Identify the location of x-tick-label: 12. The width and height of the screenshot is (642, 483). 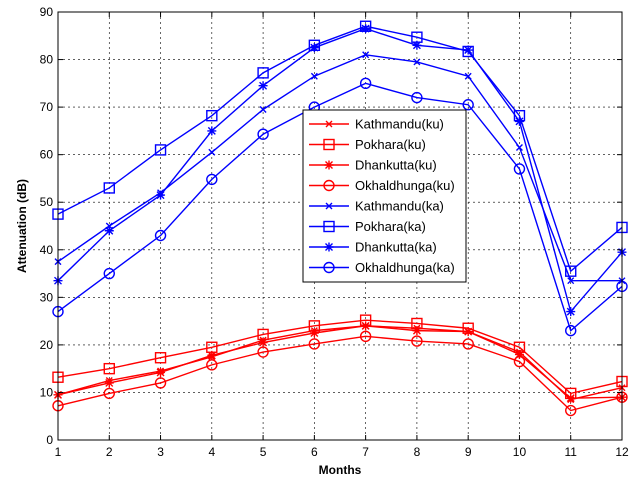
(622, 452).